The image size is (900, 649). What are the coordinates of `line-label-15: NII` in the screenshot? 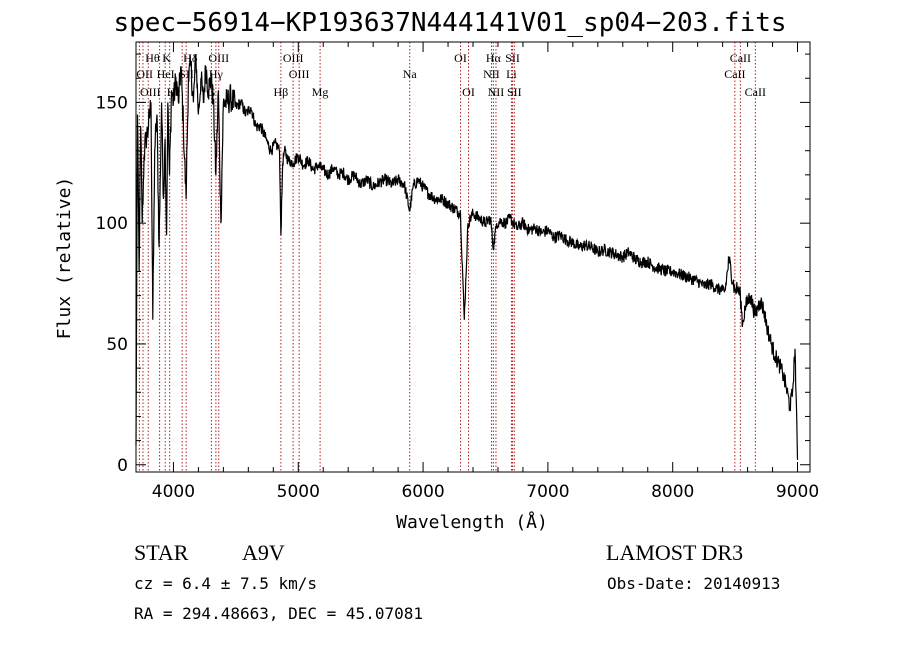 It's located at (491, 74).